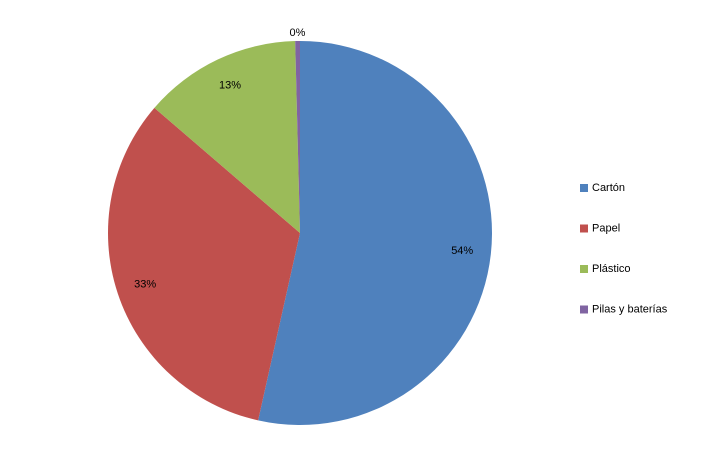  What do you see at coordinates (611, 269) in the screenshot?
I see `legend-label: Plástico` at bounding box center [611, 269].